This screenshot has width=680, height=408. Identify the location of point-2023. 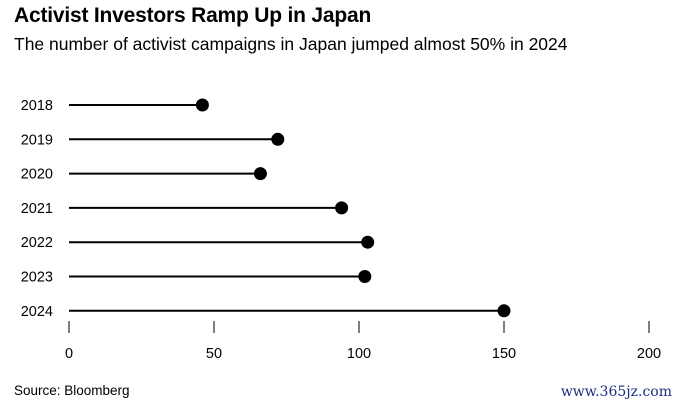
(365, 276).